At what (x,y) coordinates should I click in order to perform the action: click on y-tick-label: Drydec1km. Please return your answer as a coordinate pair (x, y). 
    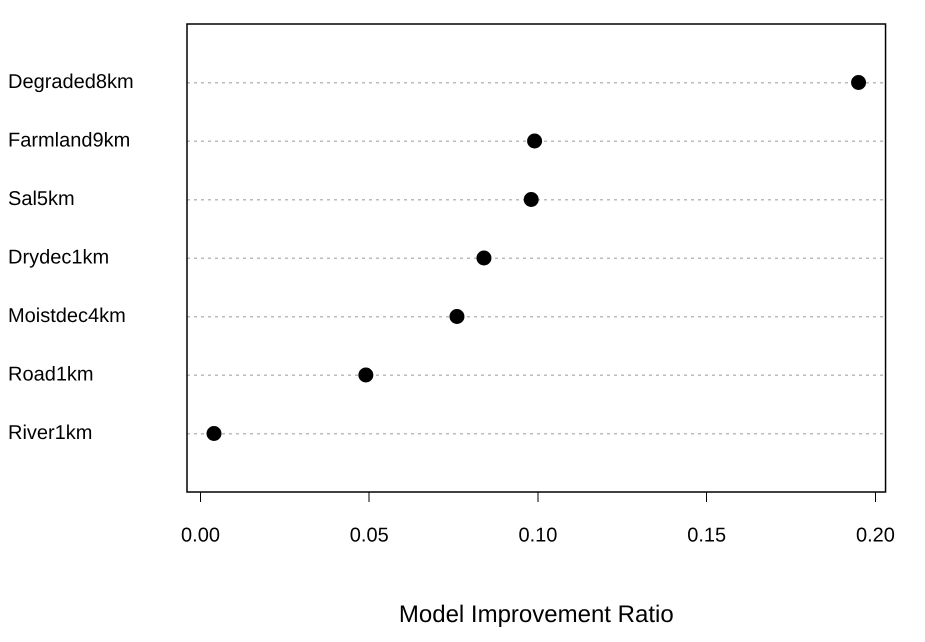
    Looking at the image, I should click on (59, 257).